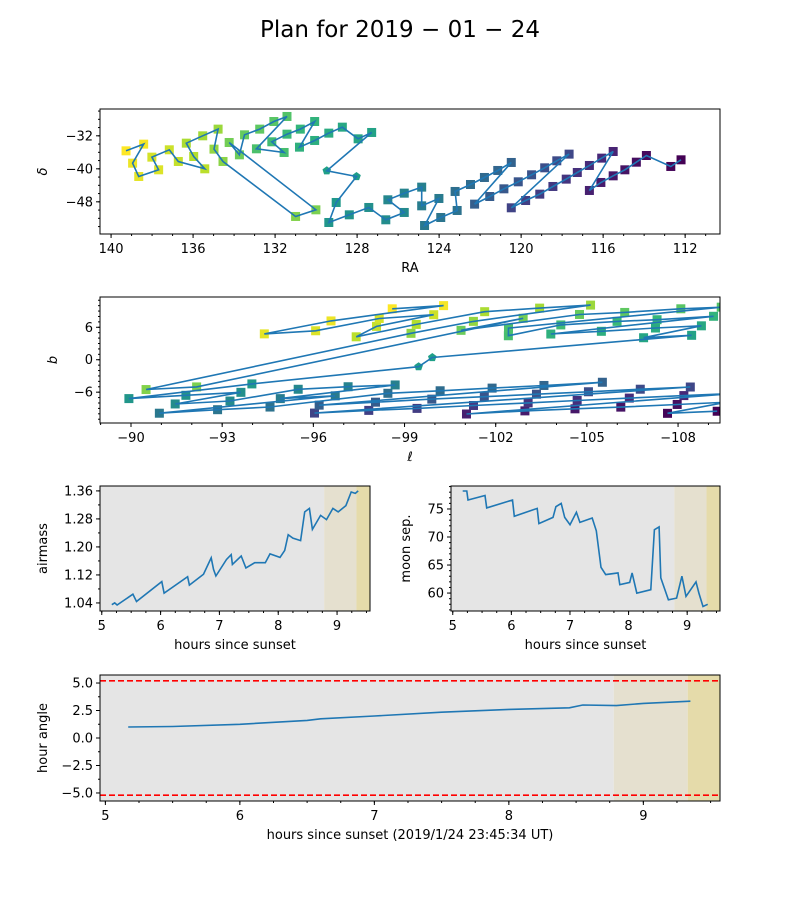 Image resolution: width=800 pixels, height=904 pixels. I want to click on x-tick-label: 132, so click(275, 249).